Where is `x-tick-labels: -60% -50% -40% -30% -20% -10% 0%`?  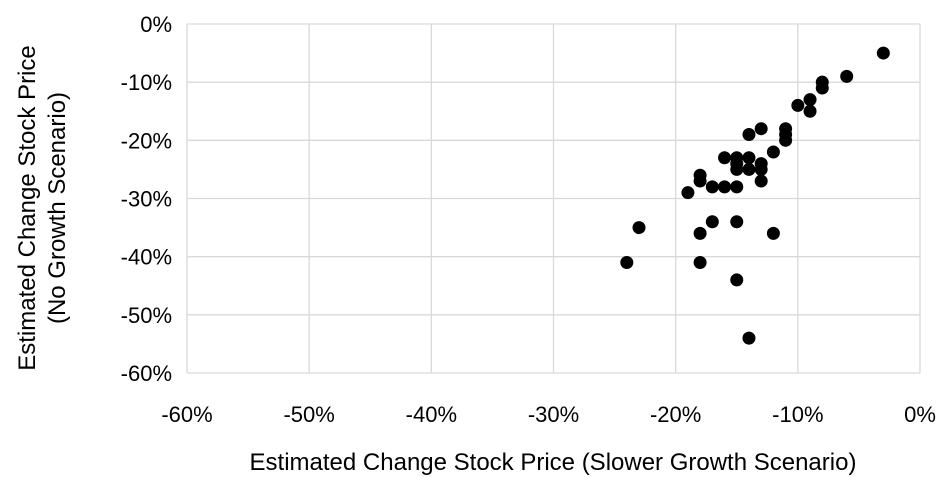 x-tick-labels: -60% -50% -40% -30% -20% -10% 0% is located at coordinates (548, 414).